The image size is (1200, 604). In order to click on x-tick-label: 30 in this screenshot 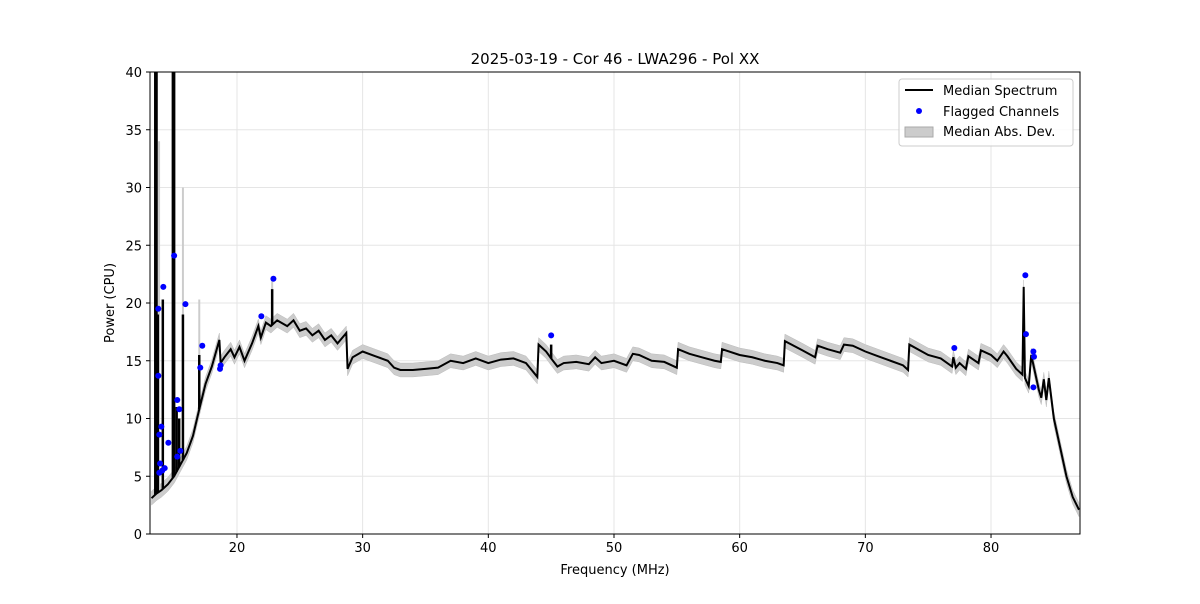, I will do `click(362, 548)`.